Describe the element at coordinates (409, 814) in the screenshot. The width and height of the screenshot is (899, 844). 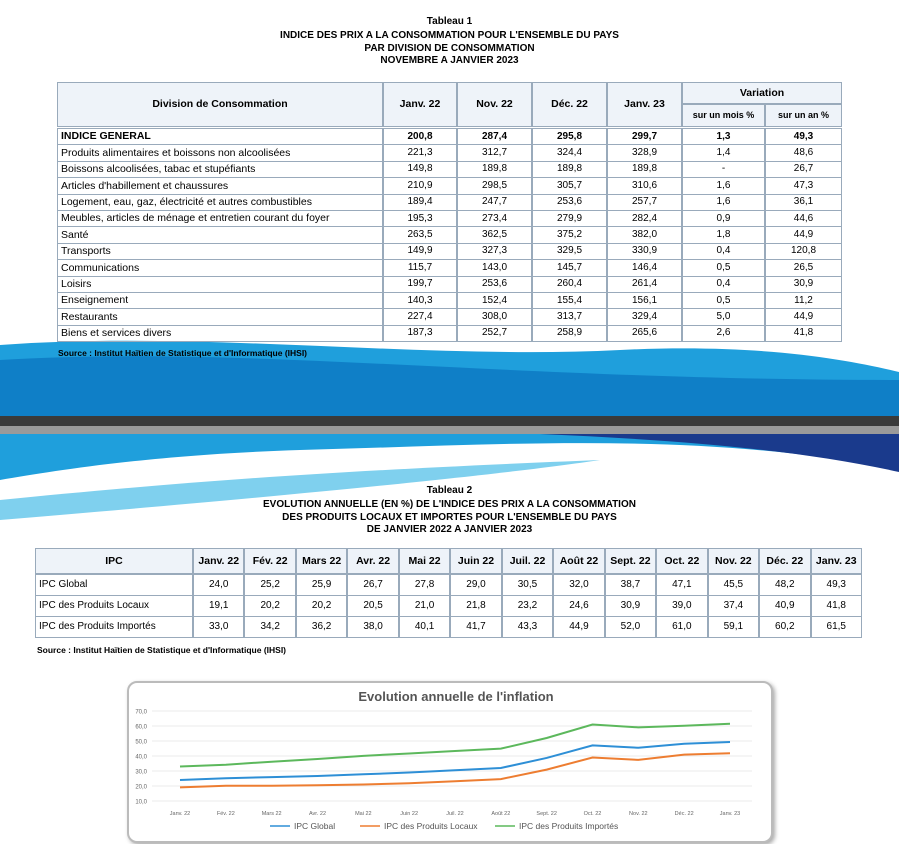
I see `x-tick-label: Juin 22` at that location.